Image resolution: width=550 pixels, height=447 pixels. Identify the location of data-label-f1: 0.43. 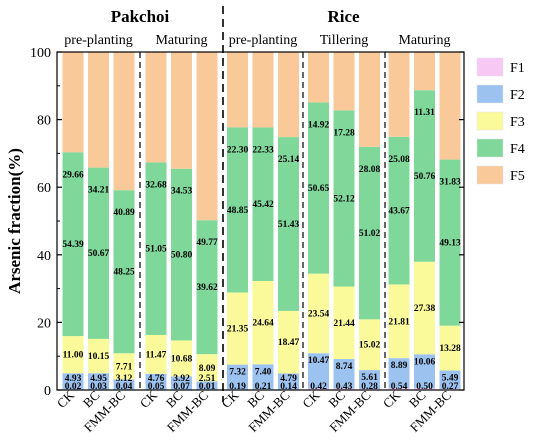
(344, 387).